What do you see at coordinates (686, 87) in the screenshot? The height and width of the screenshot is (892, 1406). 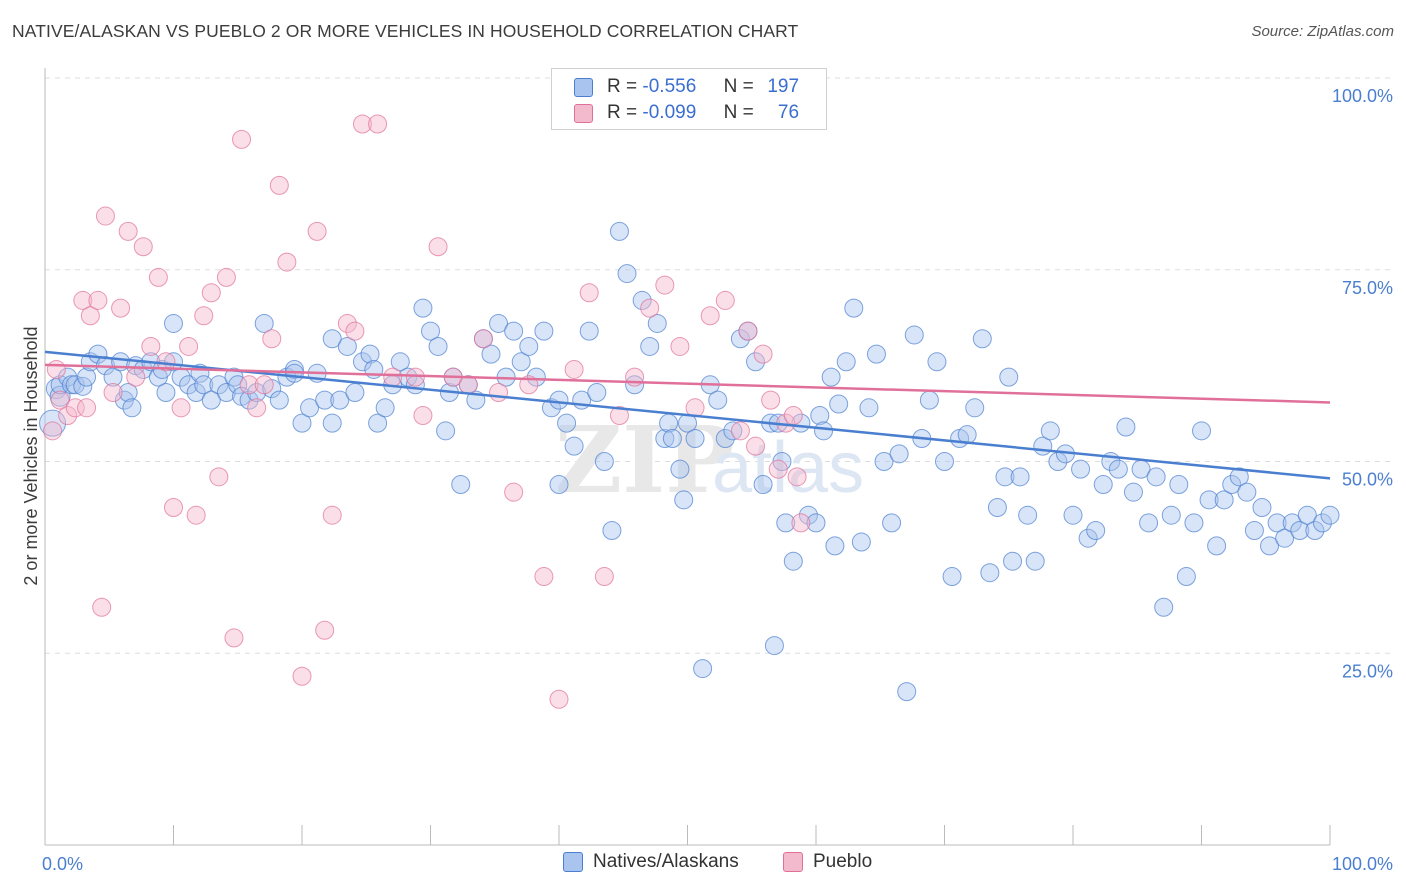 I see `legend-row-natives: R = -0.556 N = 197` at bounding box center [686, 87].